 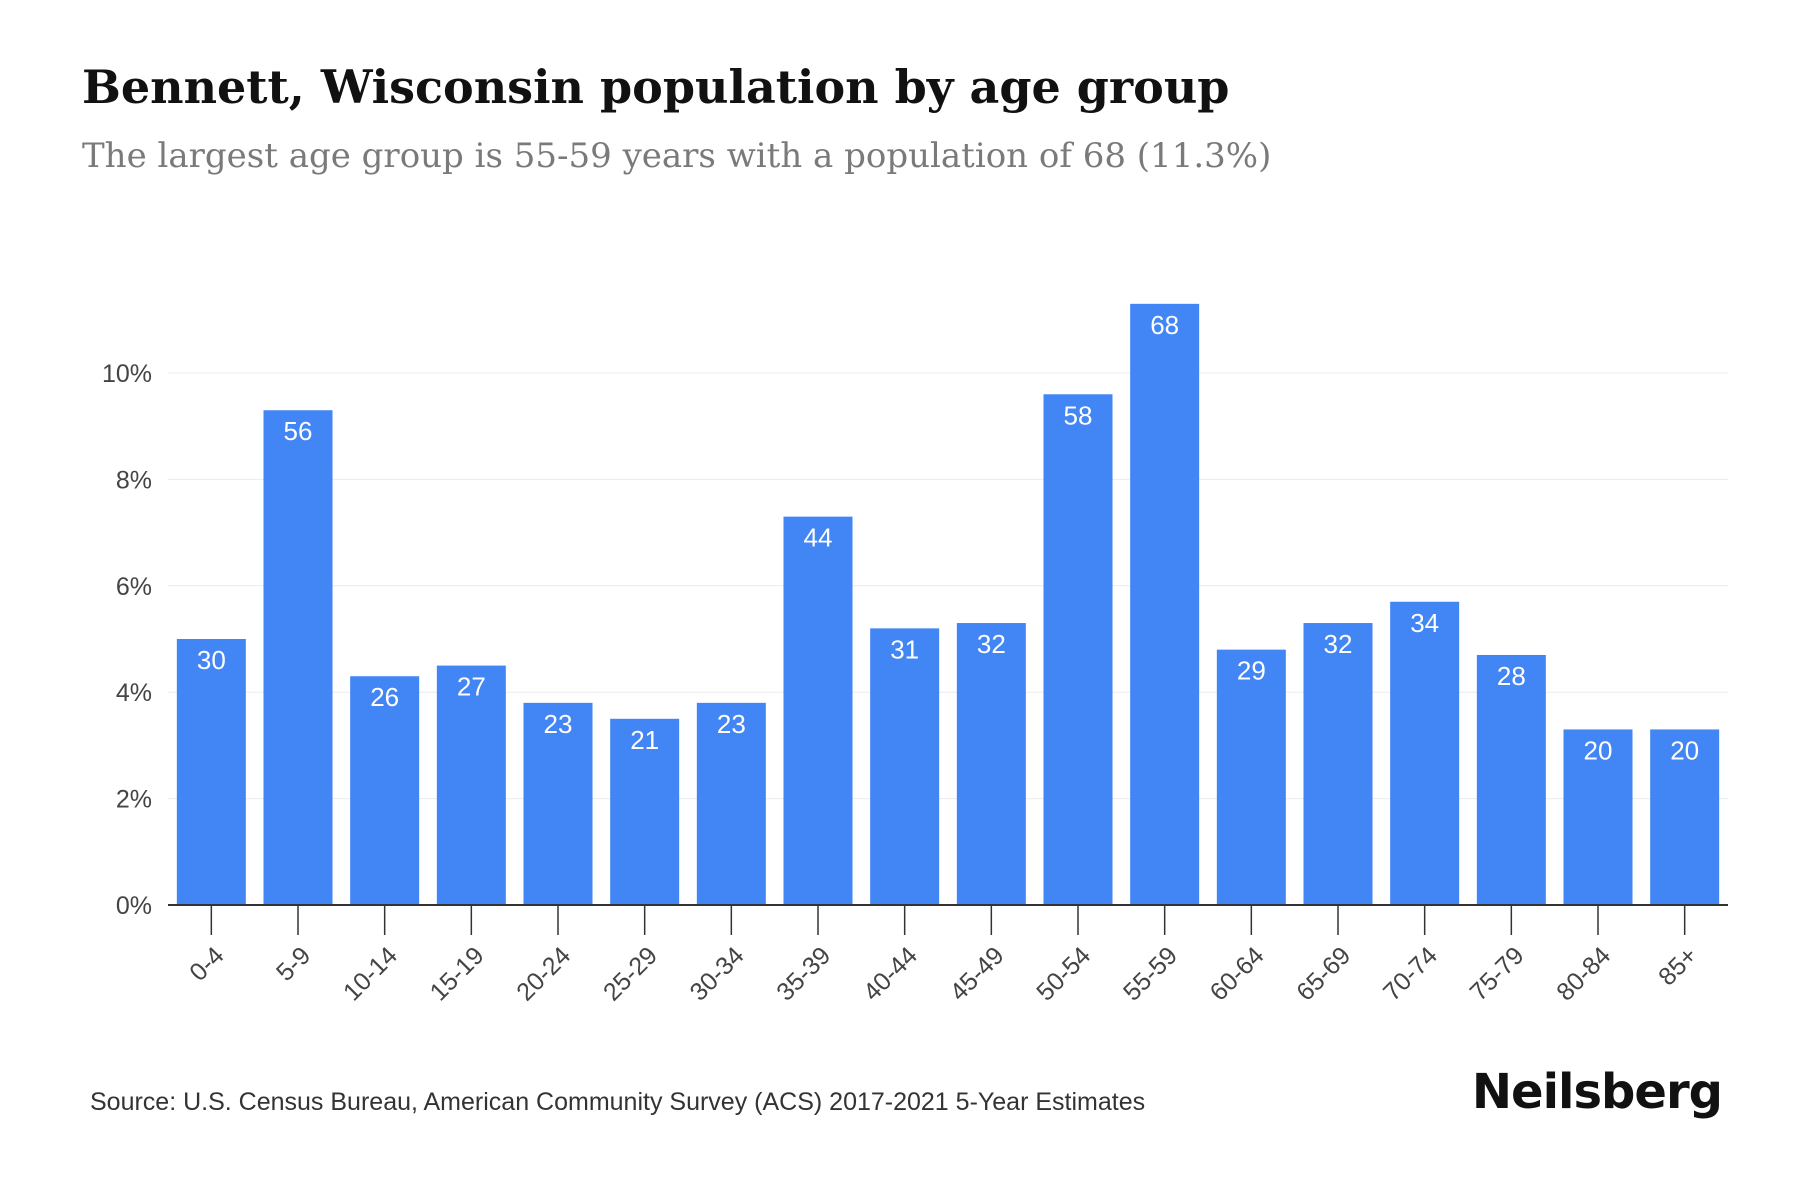 What do you see at coordinates (211, 660) in the screenshot?
I see `bar-value-label: 30` at bounding box center [211, 660].